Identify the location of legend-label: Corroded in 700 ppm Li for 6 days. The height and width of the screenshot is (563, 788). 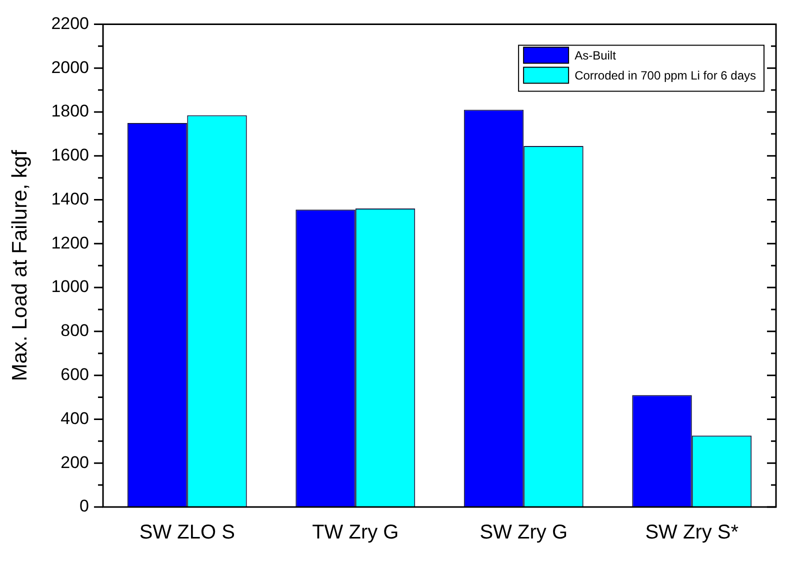
(665, 75).